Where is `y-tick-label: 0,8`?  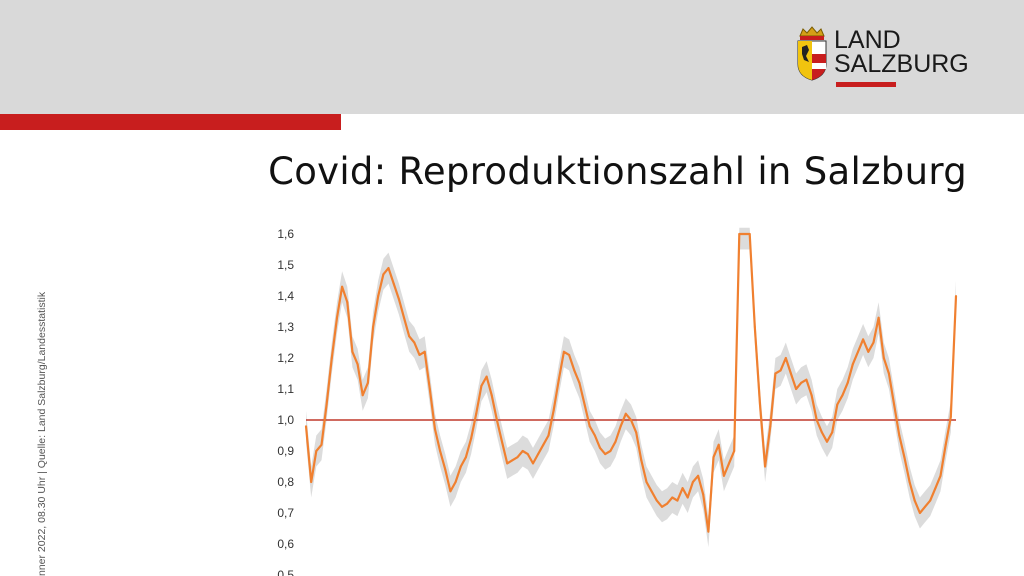 y-tick-label: 0,8 is located at coordinates (285, 482).